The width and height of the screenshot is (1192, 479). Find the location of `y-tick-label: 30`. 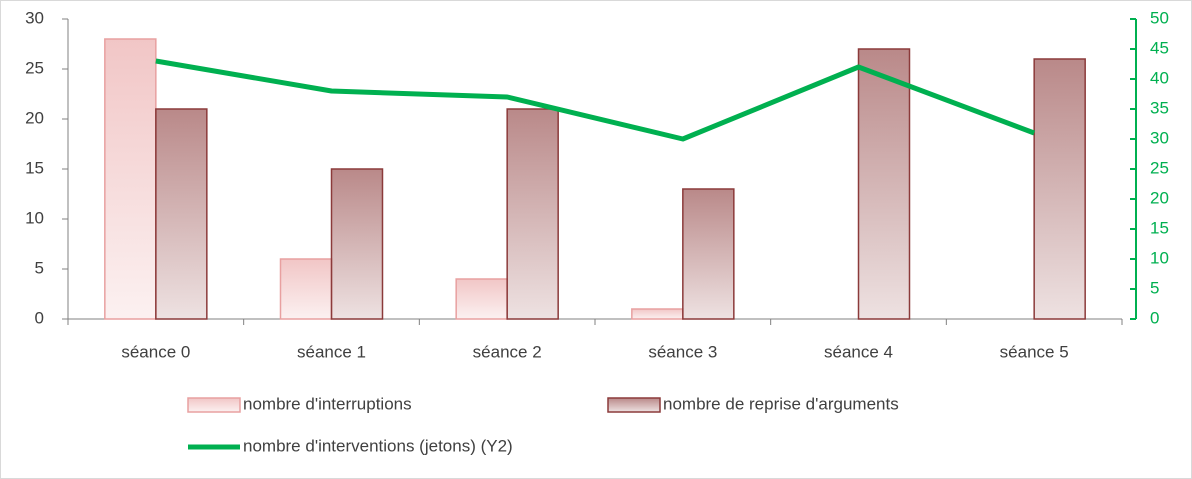

y-tick-label: 30 is located at coordinates (34, 17).